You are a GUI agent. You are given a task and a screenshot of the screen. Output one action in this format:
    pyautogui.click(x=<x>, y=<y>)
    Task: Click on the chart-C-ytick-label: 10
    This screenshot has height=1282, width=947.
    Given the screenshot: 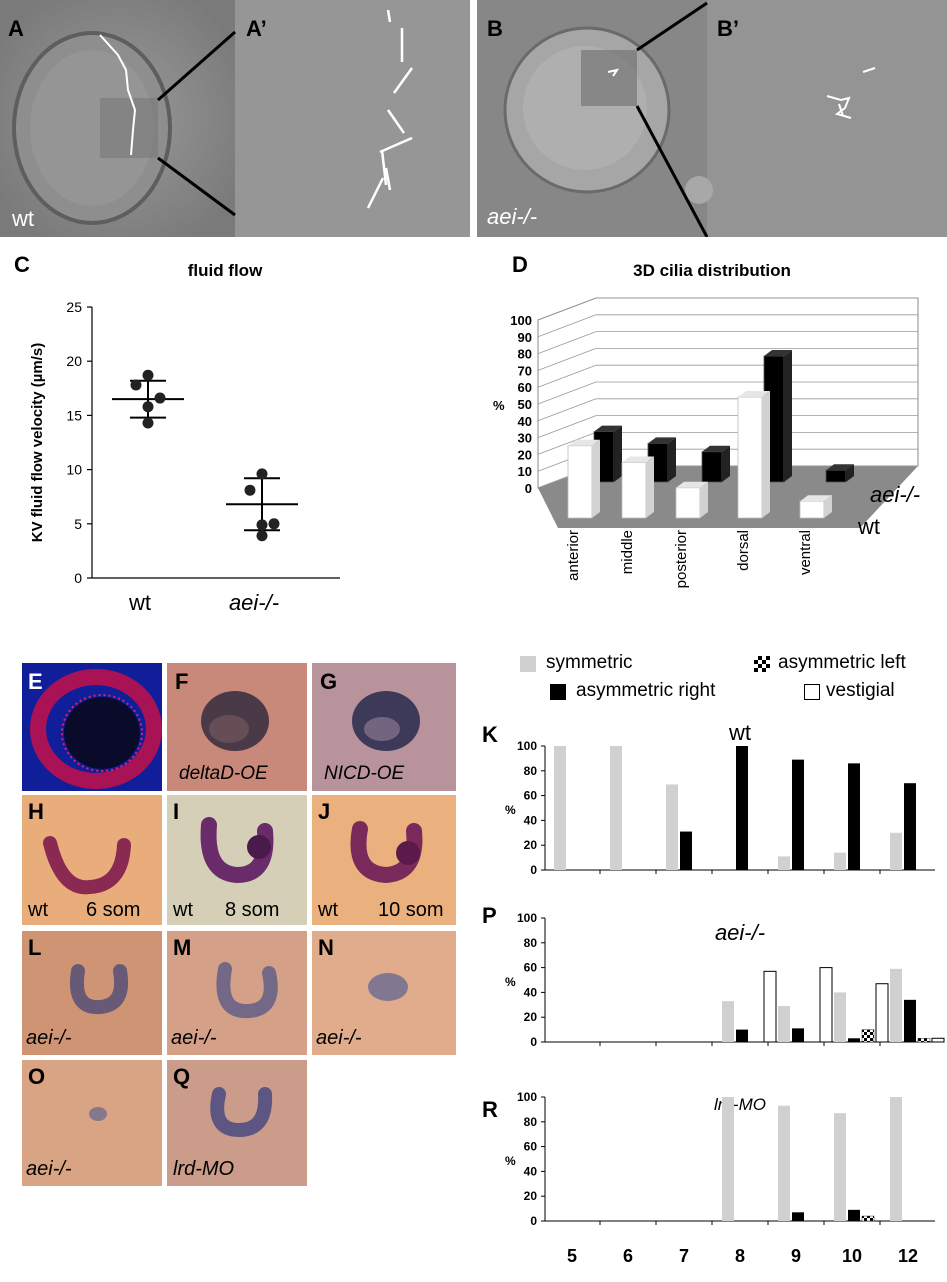 What is the action you would take?
    pyautogui.click(x=74, y=470)
    